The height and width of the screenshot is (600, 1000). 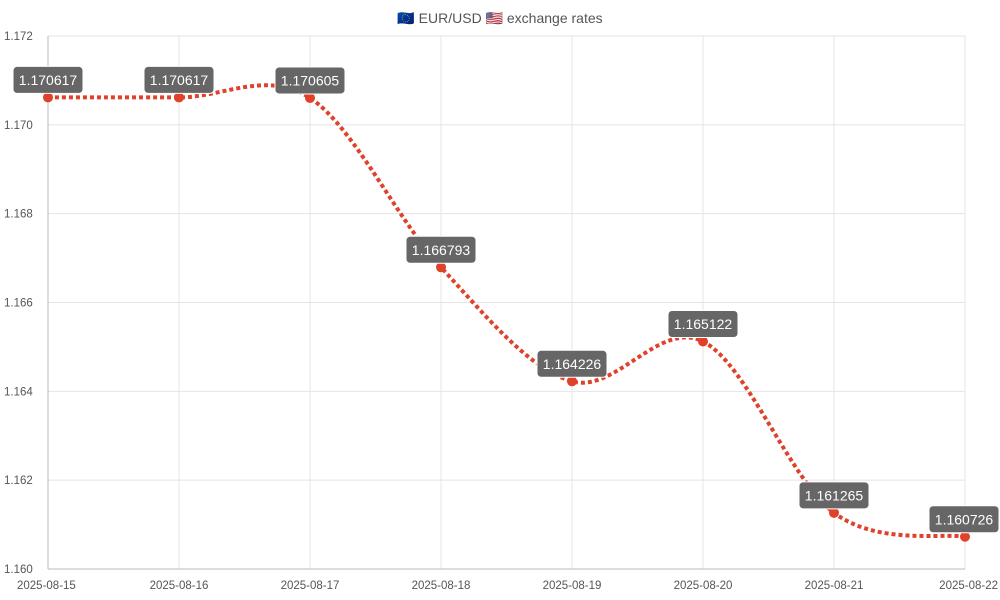 I want to click on x-tick-label: 2025-08-22, so click(x=968, y=586).